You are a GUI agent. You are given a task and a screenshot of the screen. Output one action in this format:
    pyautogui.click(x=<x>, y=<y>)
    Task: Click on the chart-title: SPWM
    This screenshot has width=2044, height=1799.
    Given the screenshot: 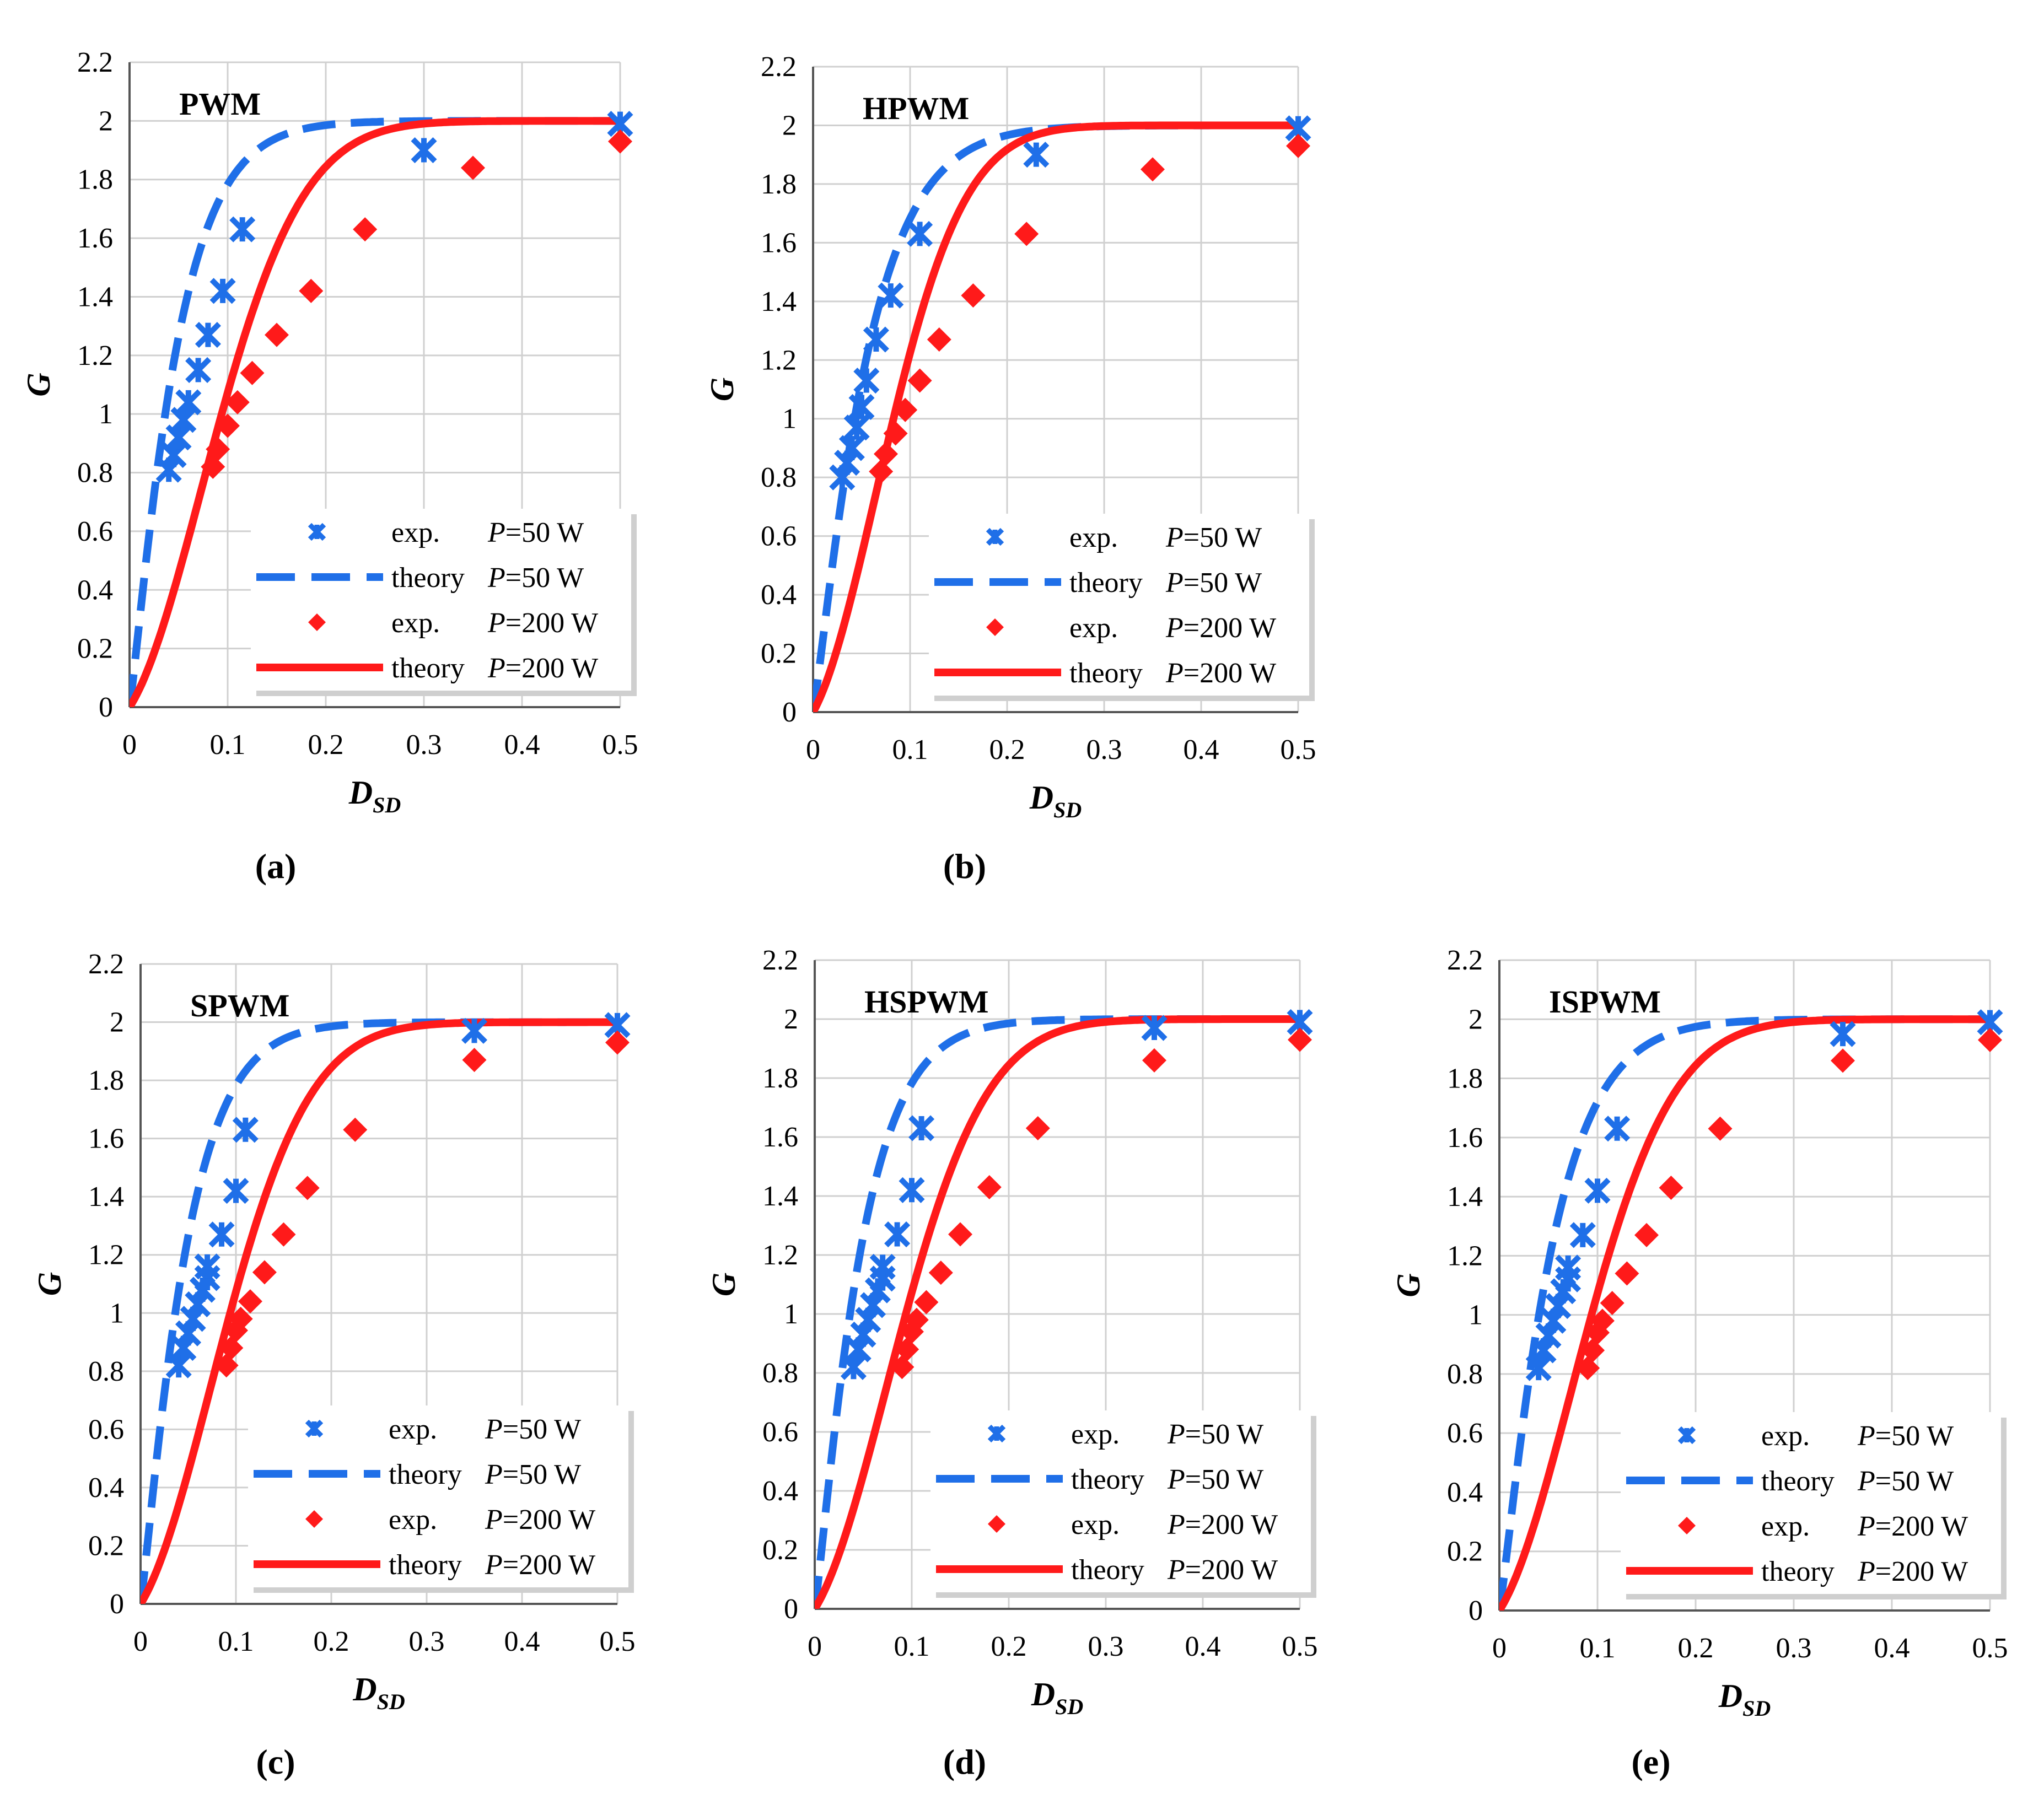 What is the action you would take?
    pyautogui.click(x=239, y=1006)
    